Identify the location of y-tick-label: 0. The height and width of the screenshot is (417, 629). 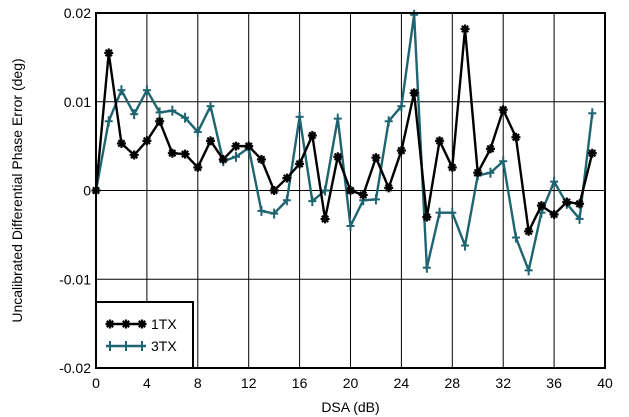
(87, 191).